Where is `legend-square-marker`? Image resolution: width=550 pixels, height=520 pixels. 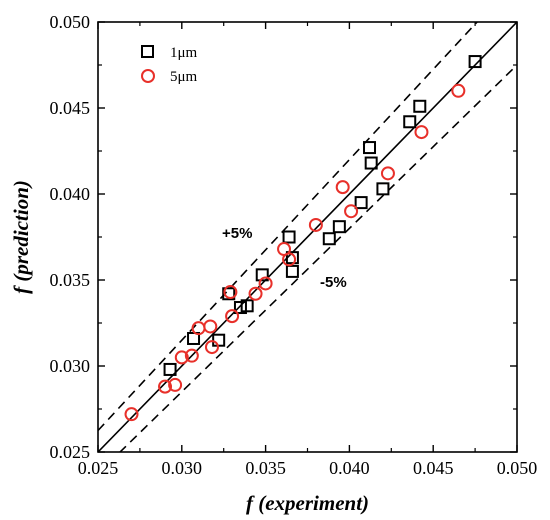
legend-square-marker is located at coordinates (147, 51).